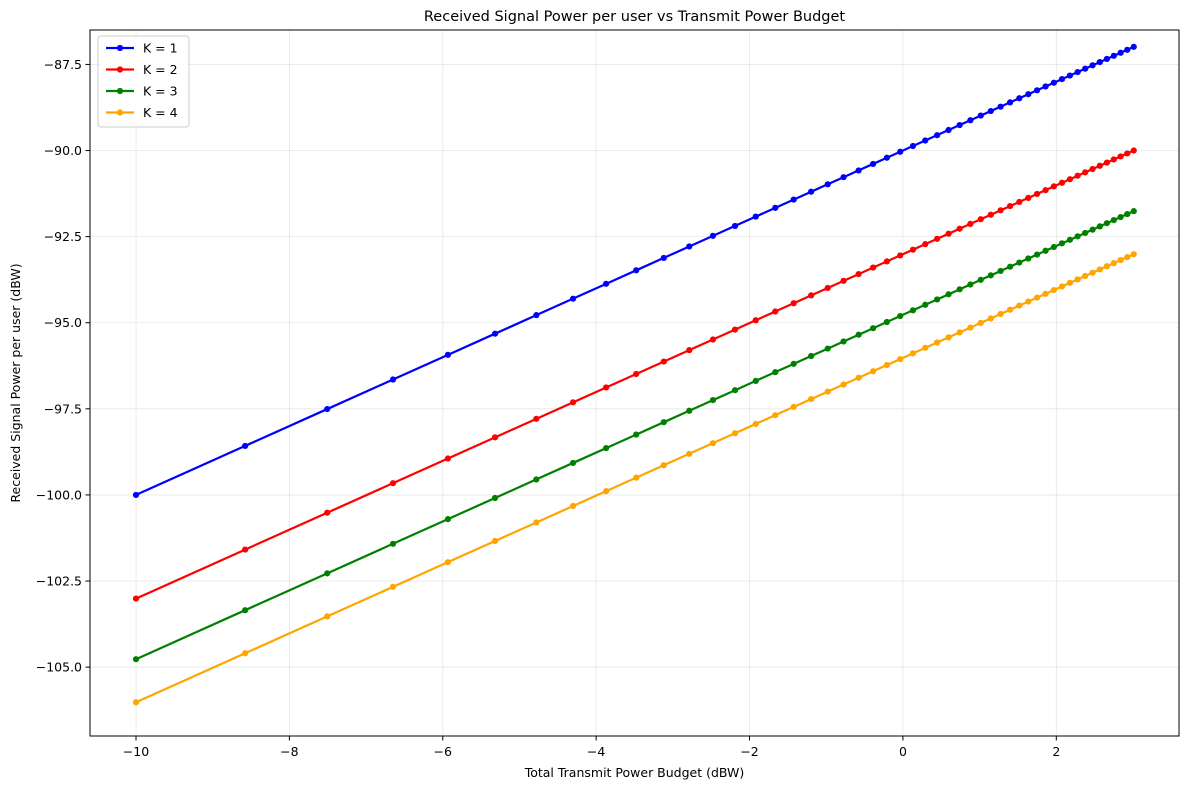 Image resolution: width=1189 pixels, height=790 pixels. I want to click on x-tick-label: −4, so click(596, 751).